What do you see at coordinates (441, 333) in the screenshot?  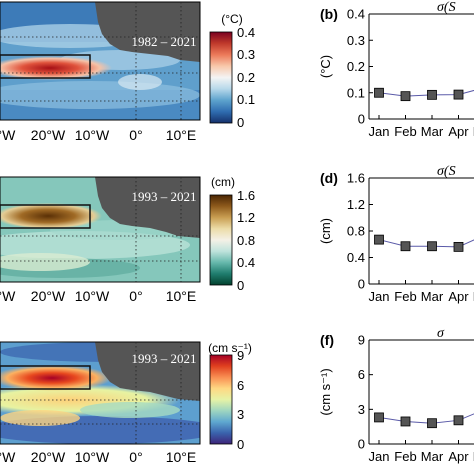 I see `chart-title: σ` at bounding box center [441, 333].